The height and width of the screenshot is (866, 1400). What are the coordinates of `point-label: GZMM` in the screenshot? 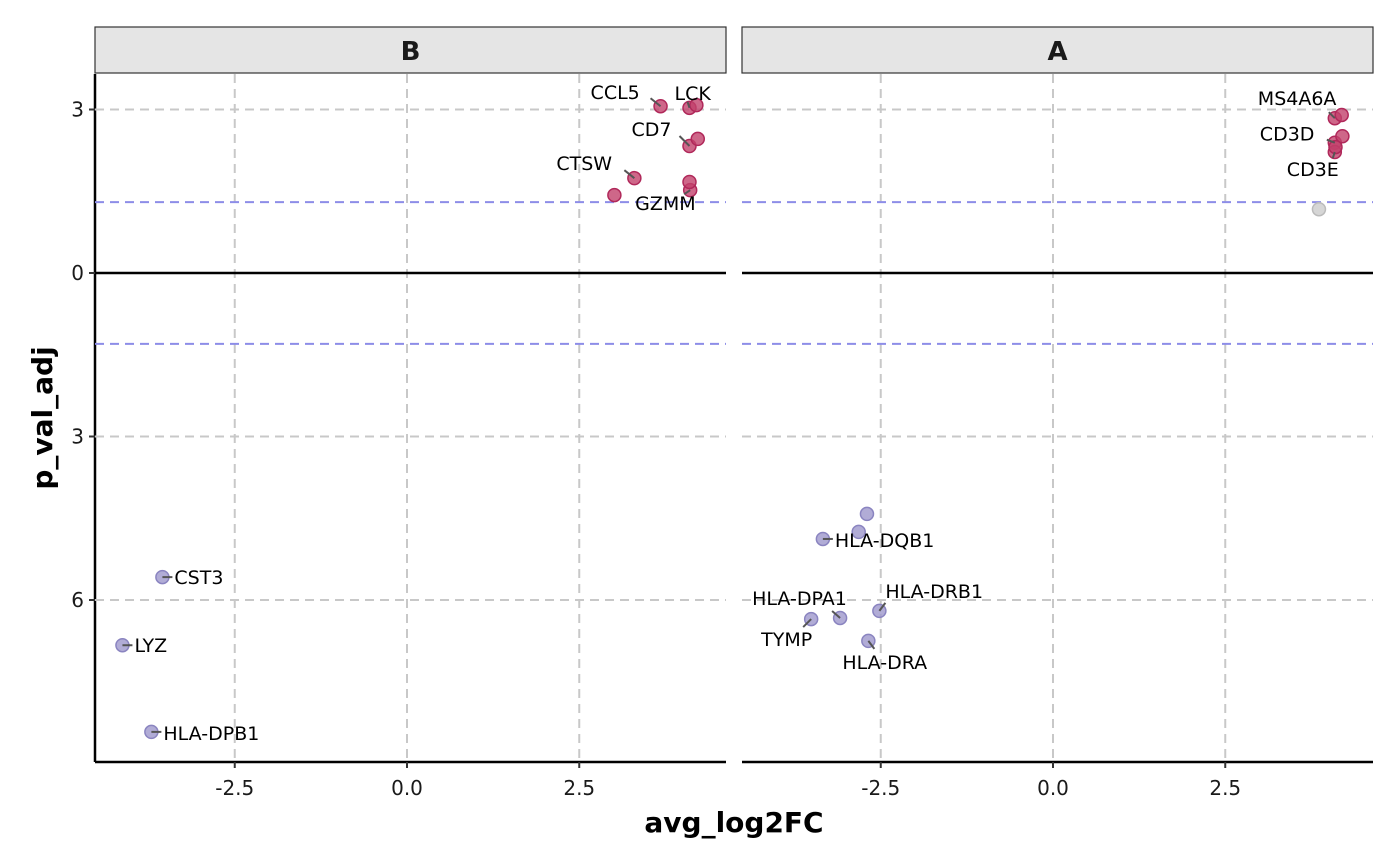 It's located at (665, 204).